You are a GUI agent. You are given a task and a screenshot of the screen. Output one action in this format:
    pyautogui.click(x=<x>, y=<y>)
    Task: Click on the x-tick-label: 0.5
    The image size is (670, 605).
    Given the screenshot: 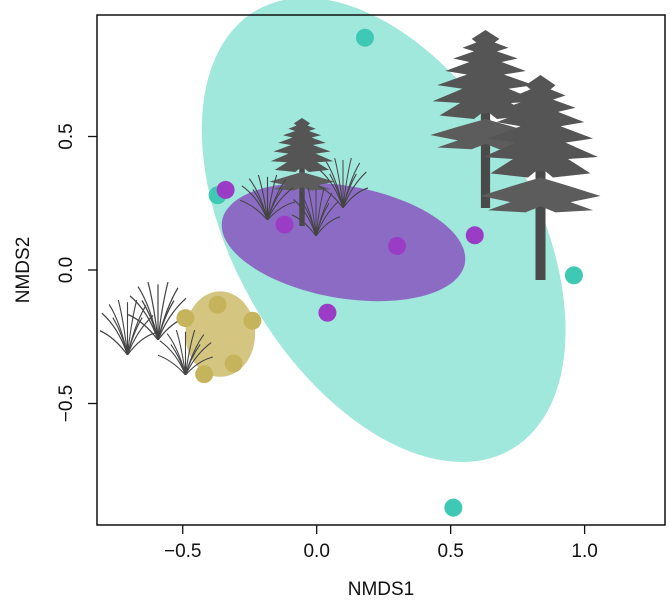 What is the action you would take?
    pyautogui.click(x=450, y=551)
    